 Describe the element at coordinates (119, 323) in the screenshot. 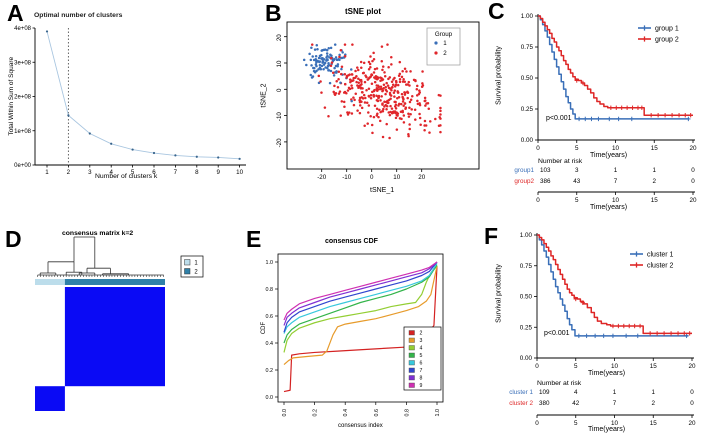

I see `consensus-matrix-chart: 12` at that location.